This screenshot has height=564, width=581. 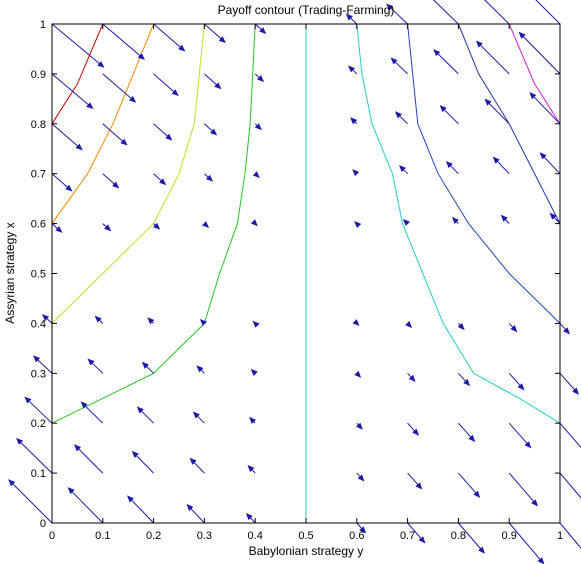 I want to click on y-tick-label: 1, so click(x=43, y=25).